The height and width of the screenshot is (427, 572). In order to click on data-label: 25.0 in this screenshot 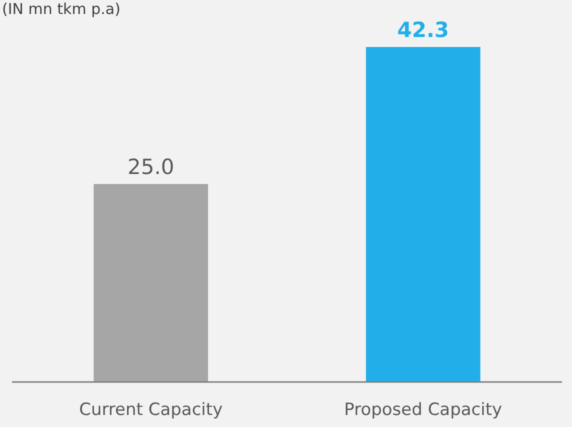, I will do `click(150, 167)`.